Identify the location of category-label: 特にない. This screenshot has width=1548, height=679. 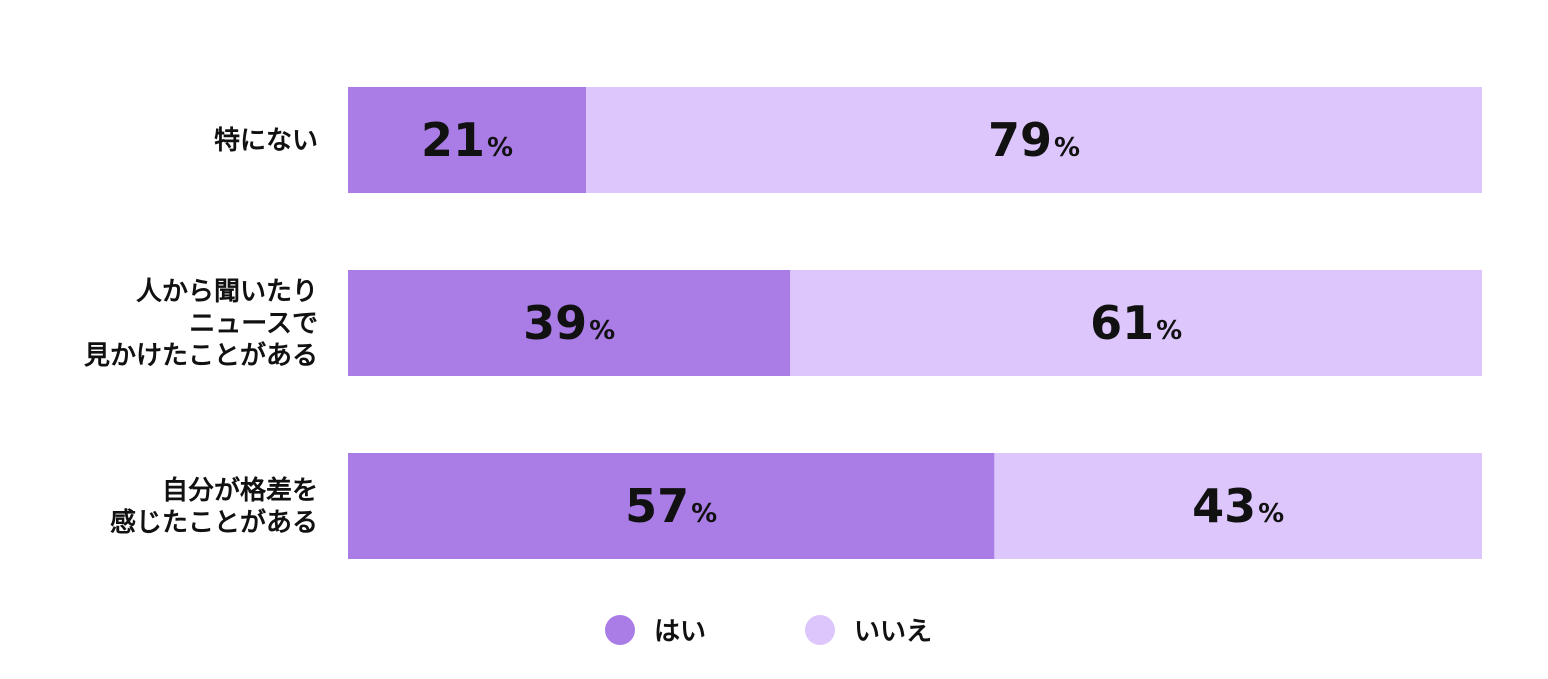
(266, 140).